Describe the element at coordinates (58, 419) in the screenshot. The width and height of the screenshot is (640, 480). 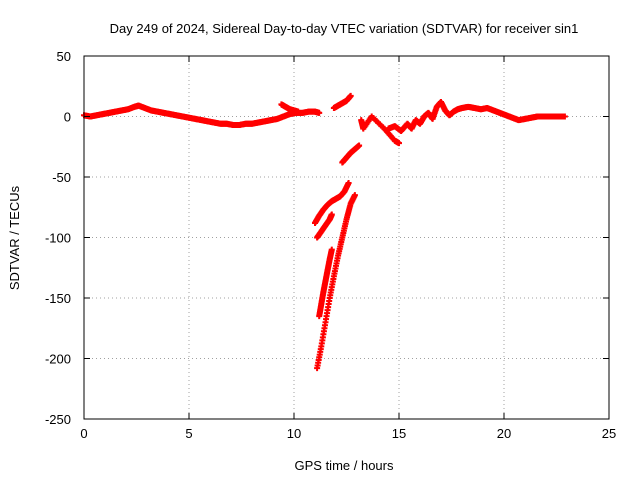
I see `y-tick-label: -250` at that location.